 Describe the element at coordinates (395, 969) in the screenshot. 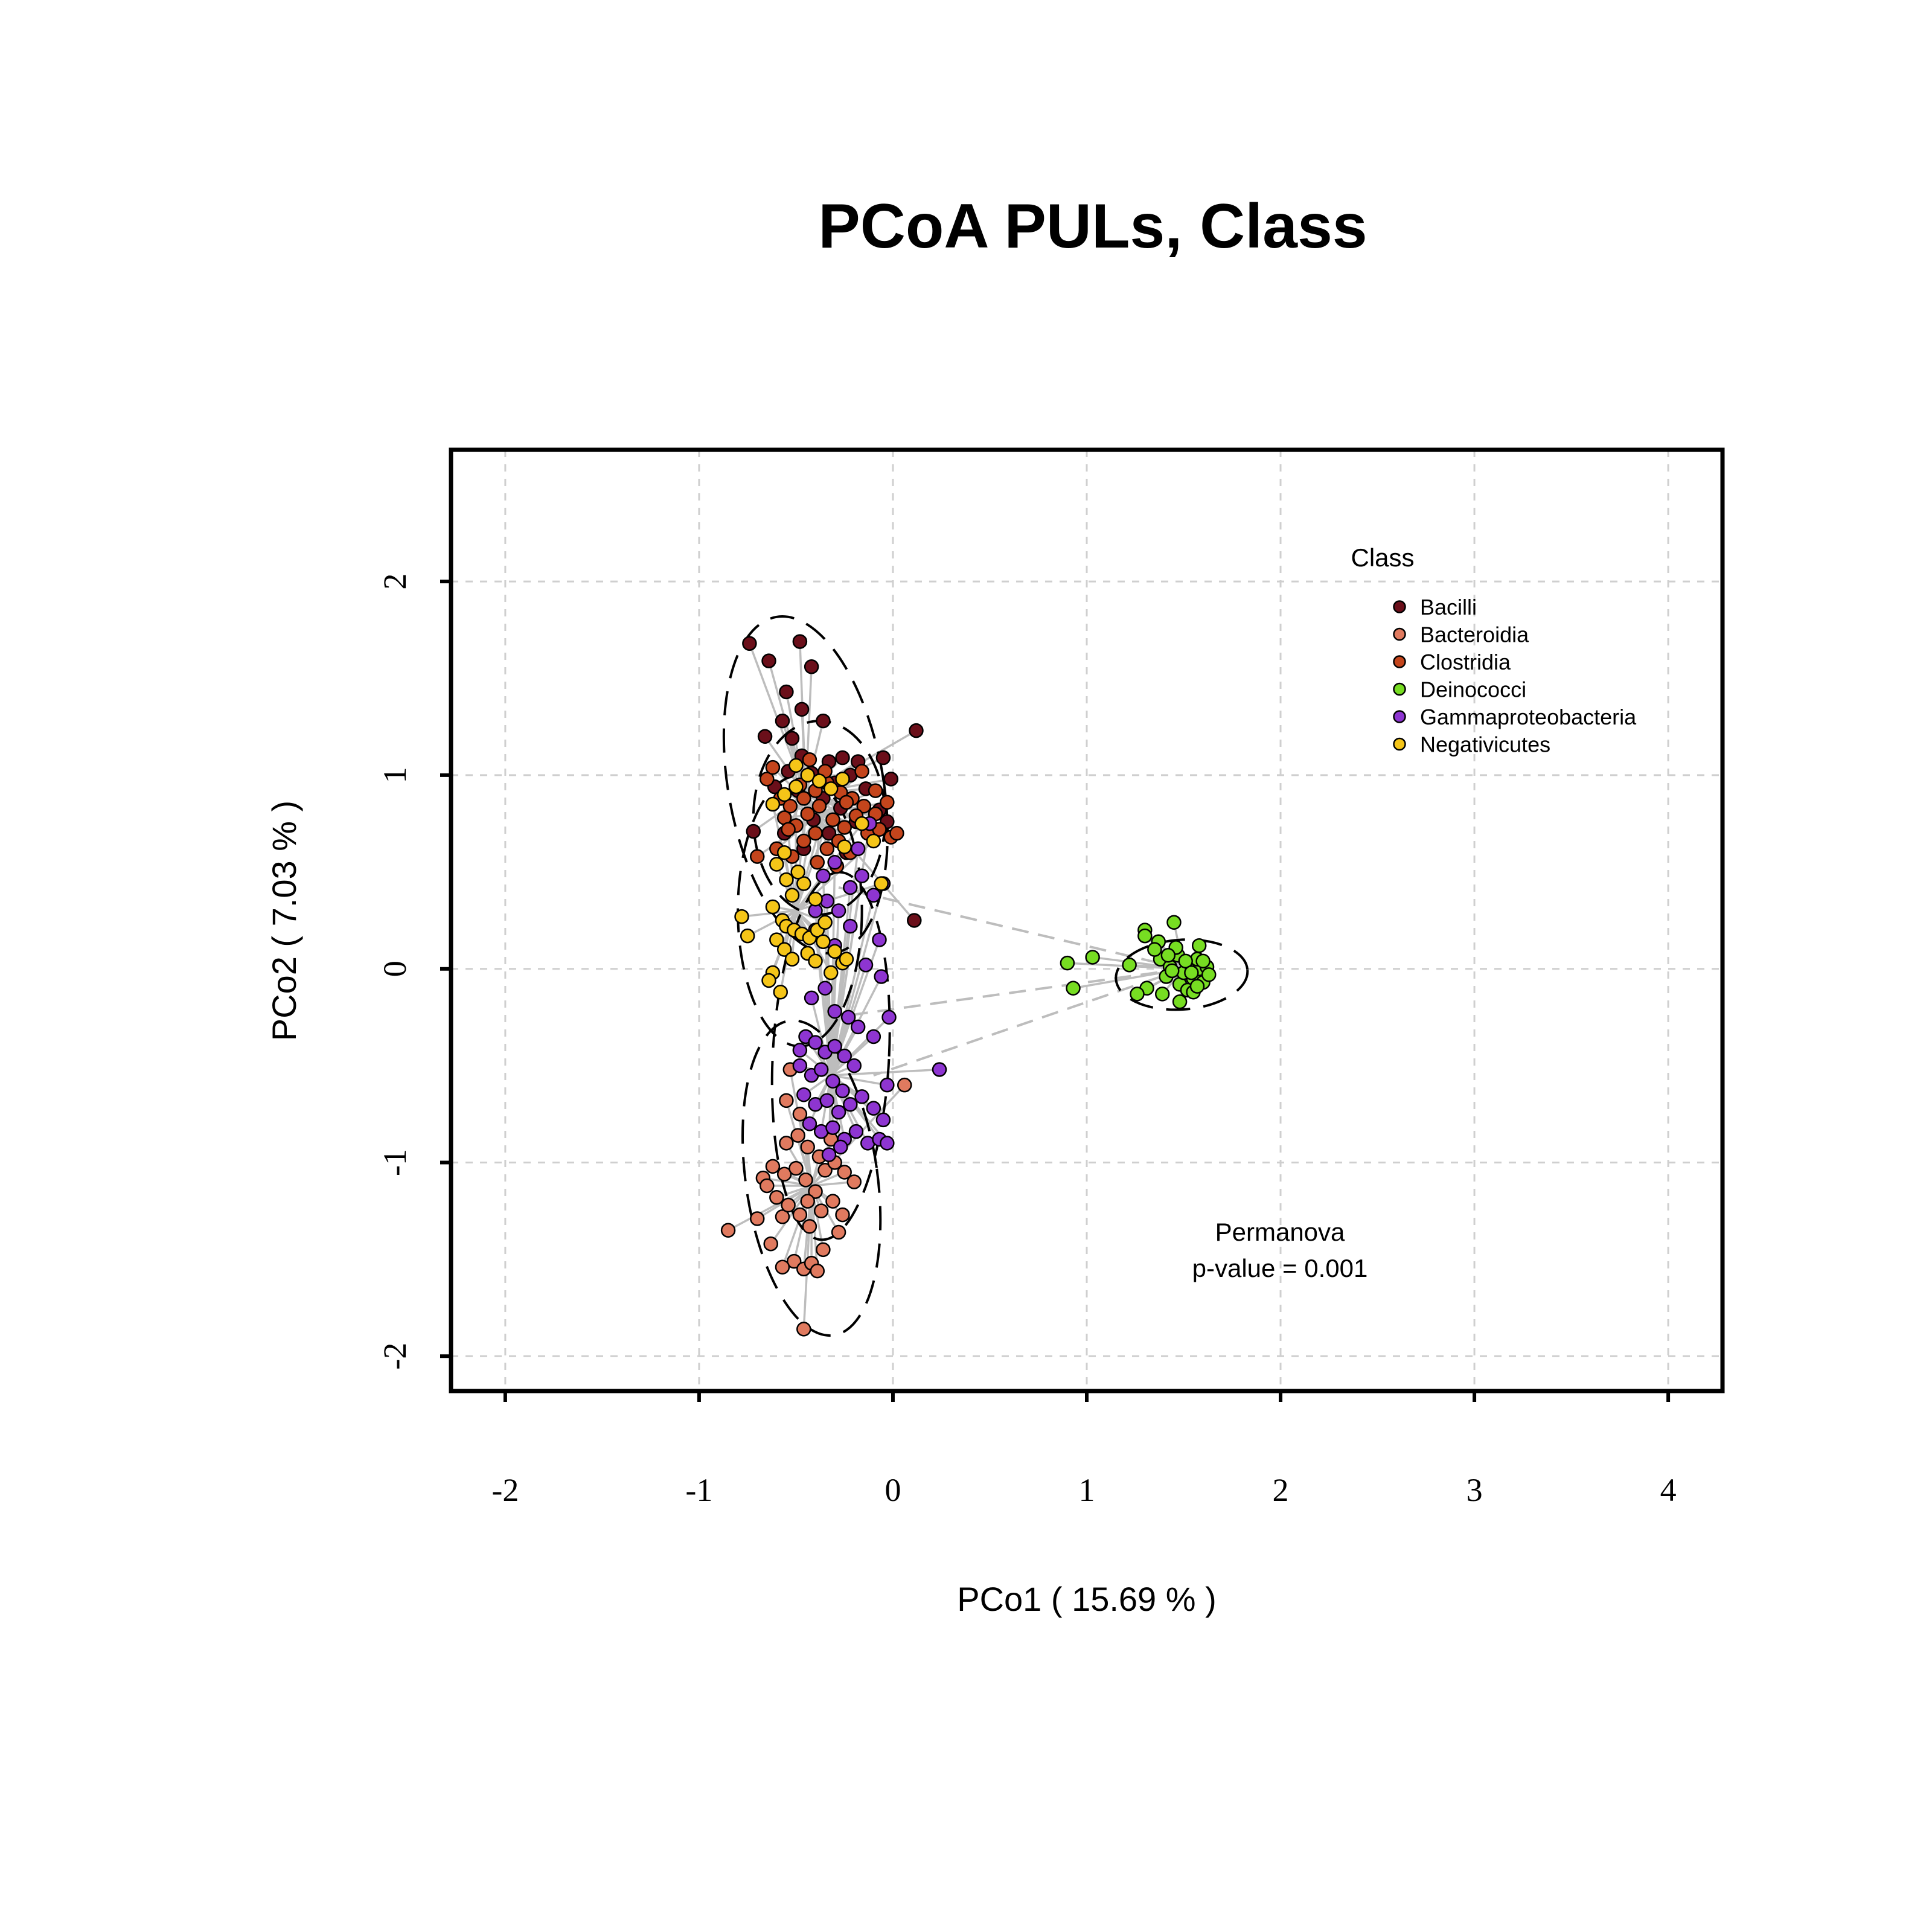

I see `y-tick-label-2: 0` at that location.